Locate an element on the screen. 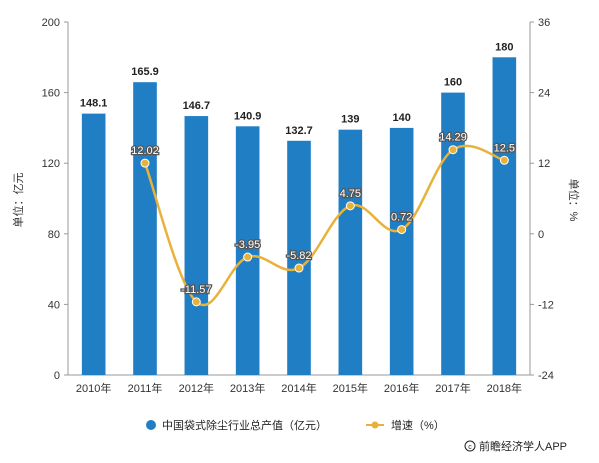  bar-value-label: 140.9 is located at coordinates (248, 116).